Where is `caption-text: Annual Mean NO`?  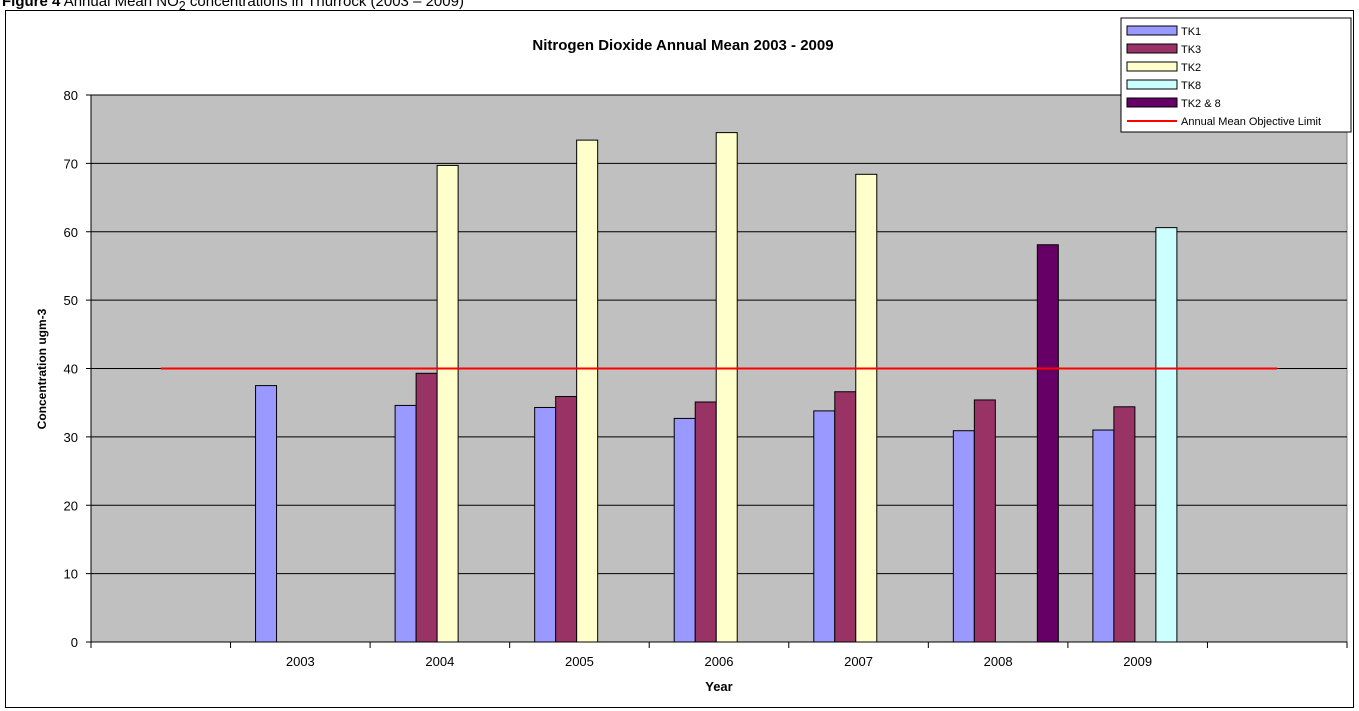 caption-text: Annual Mean NO is located at coordinates (119, 5).